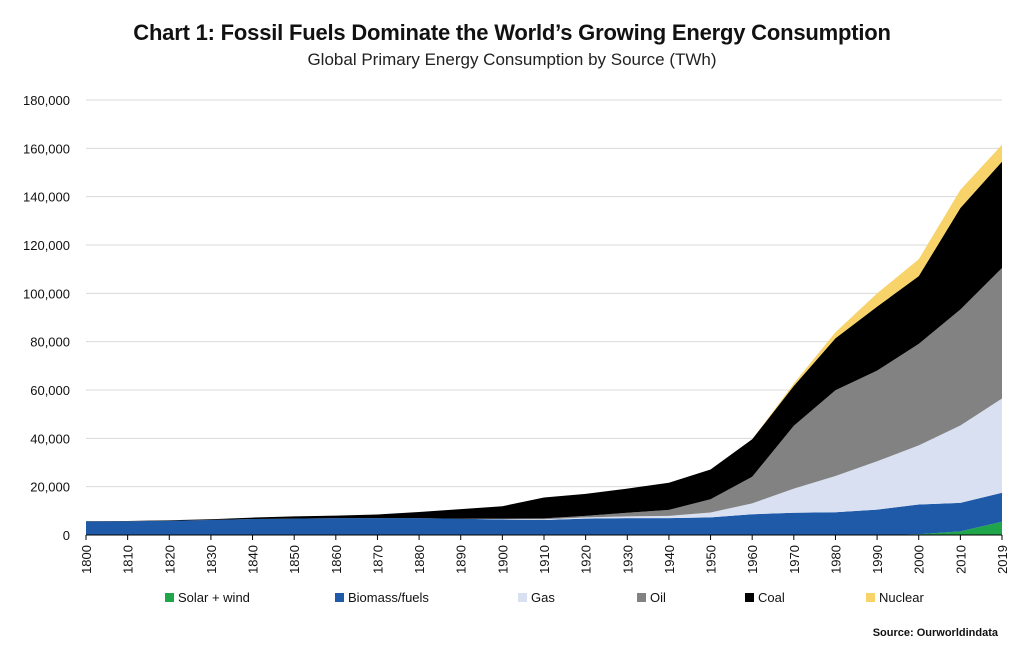 The height and width of the screenshot is (668, 1024). Describe the element at coordinates (253, 559) in the screenshot. I see `x-tick-label: 1840` at that location.